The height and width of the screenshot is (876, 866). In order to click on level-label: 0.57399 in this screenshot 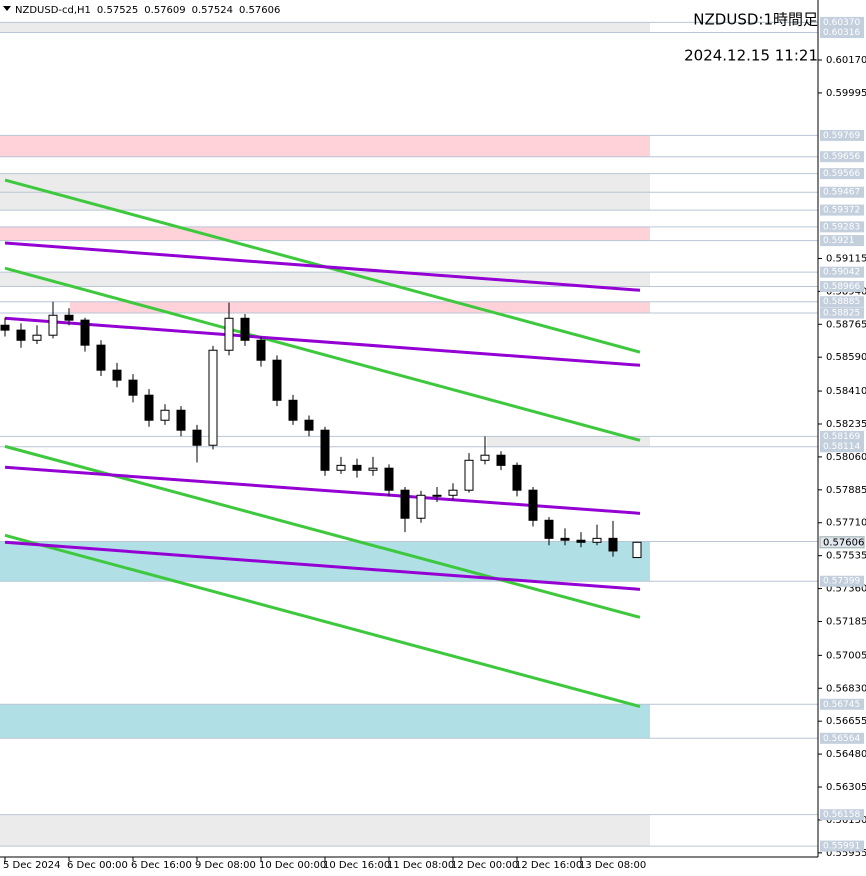, I will do `click(841, 582)`.